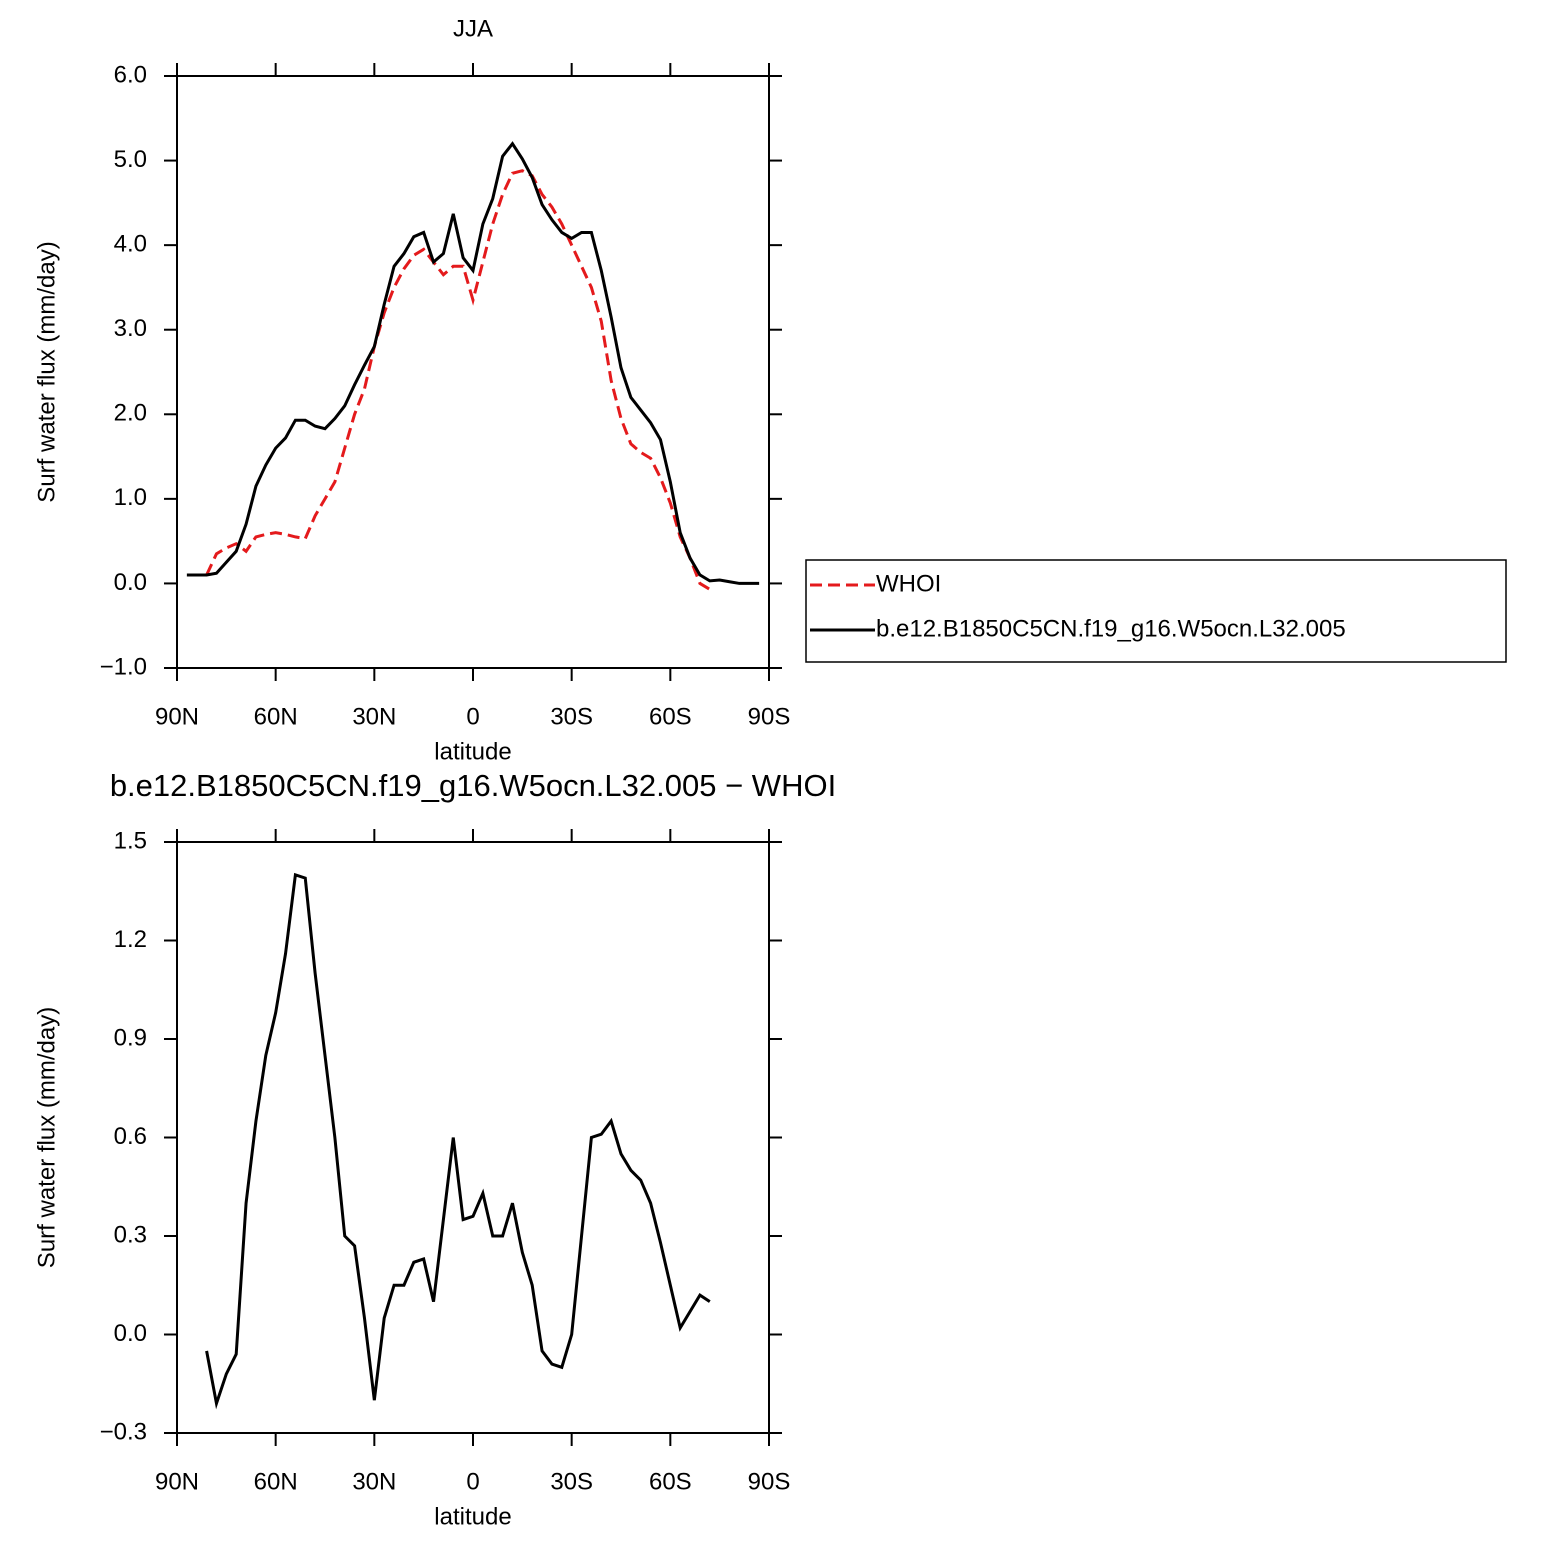  I want to click on y-tick-label: 1.0, so click(130, 497).